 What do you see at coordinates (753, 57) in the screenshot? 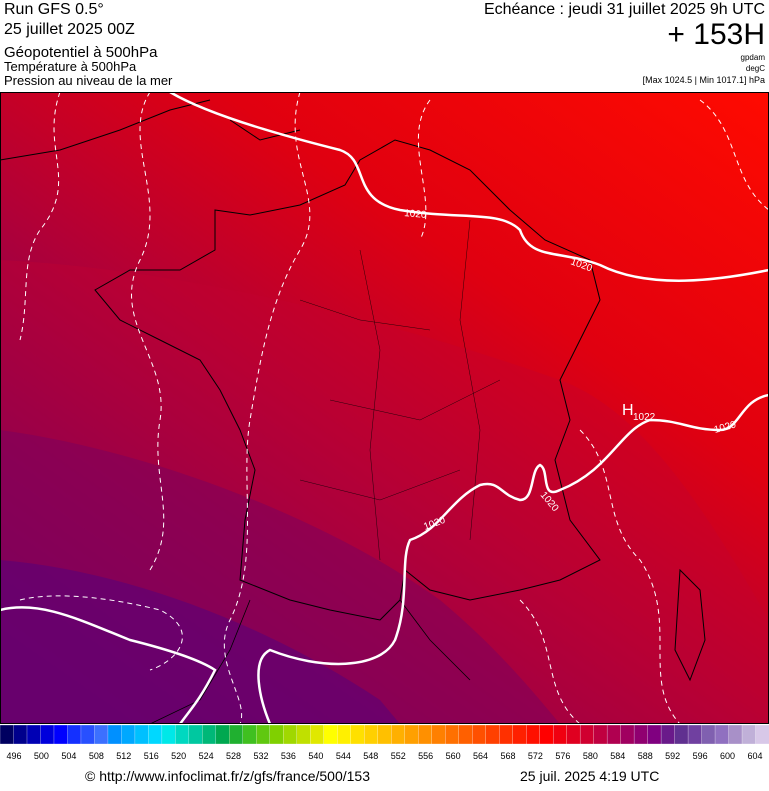
I see `unit: gpdam` at bounding box center [753, 57].